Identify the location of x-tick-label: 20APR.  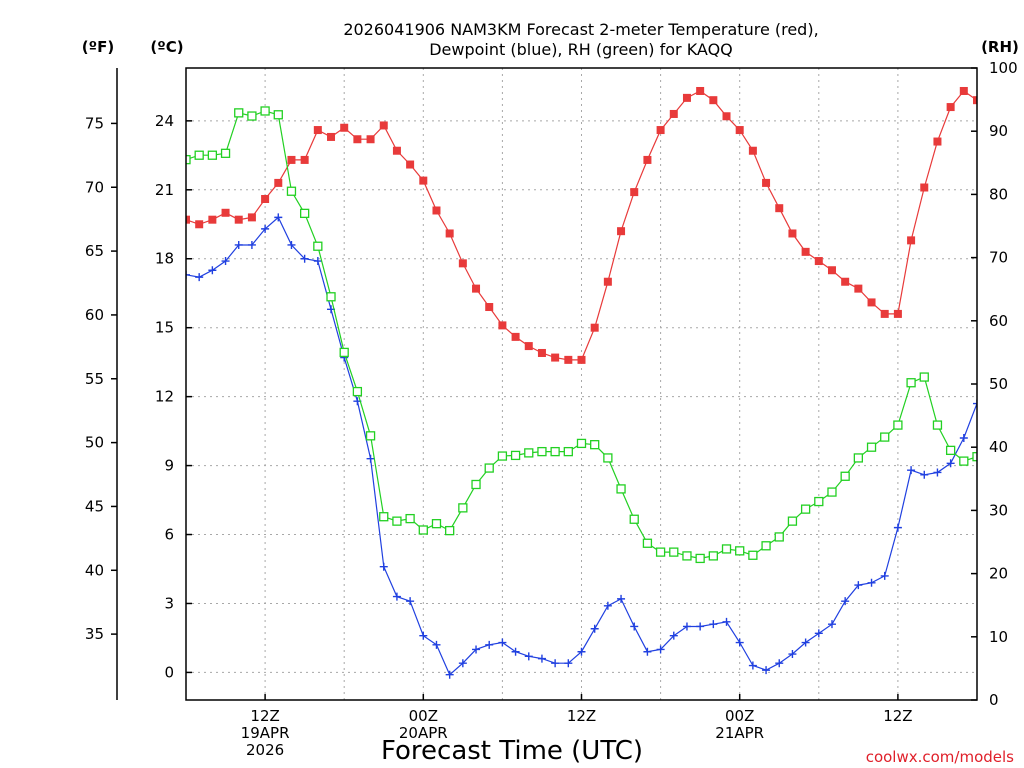
(423, 733).